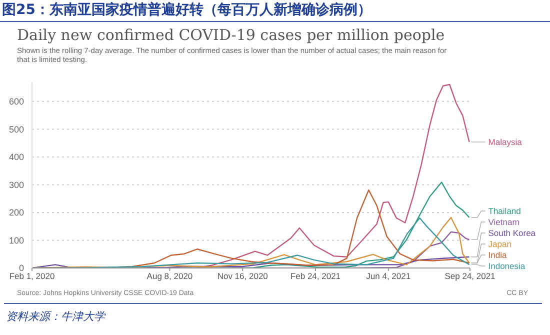  I want to click on y-tick-label: 500, so click(16, 129).